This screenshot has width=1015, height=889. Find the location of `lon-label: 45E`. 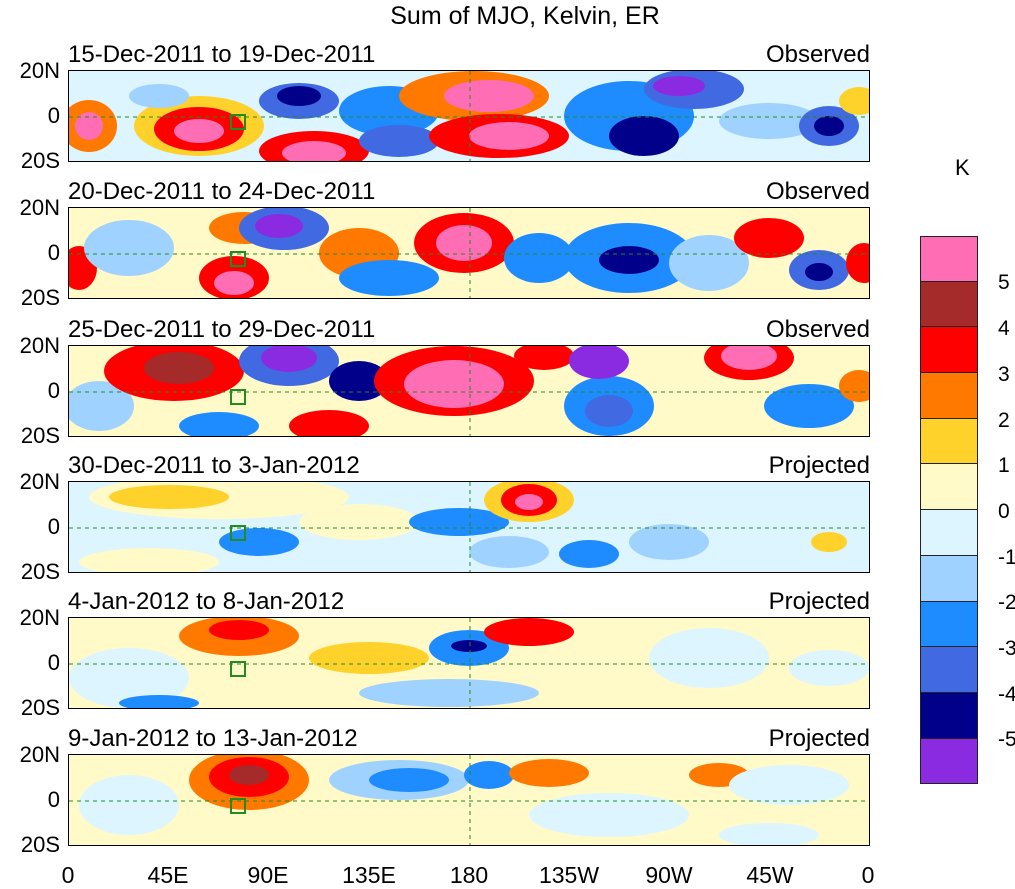

lon-label: 45E is located at coordinates (168, 875).